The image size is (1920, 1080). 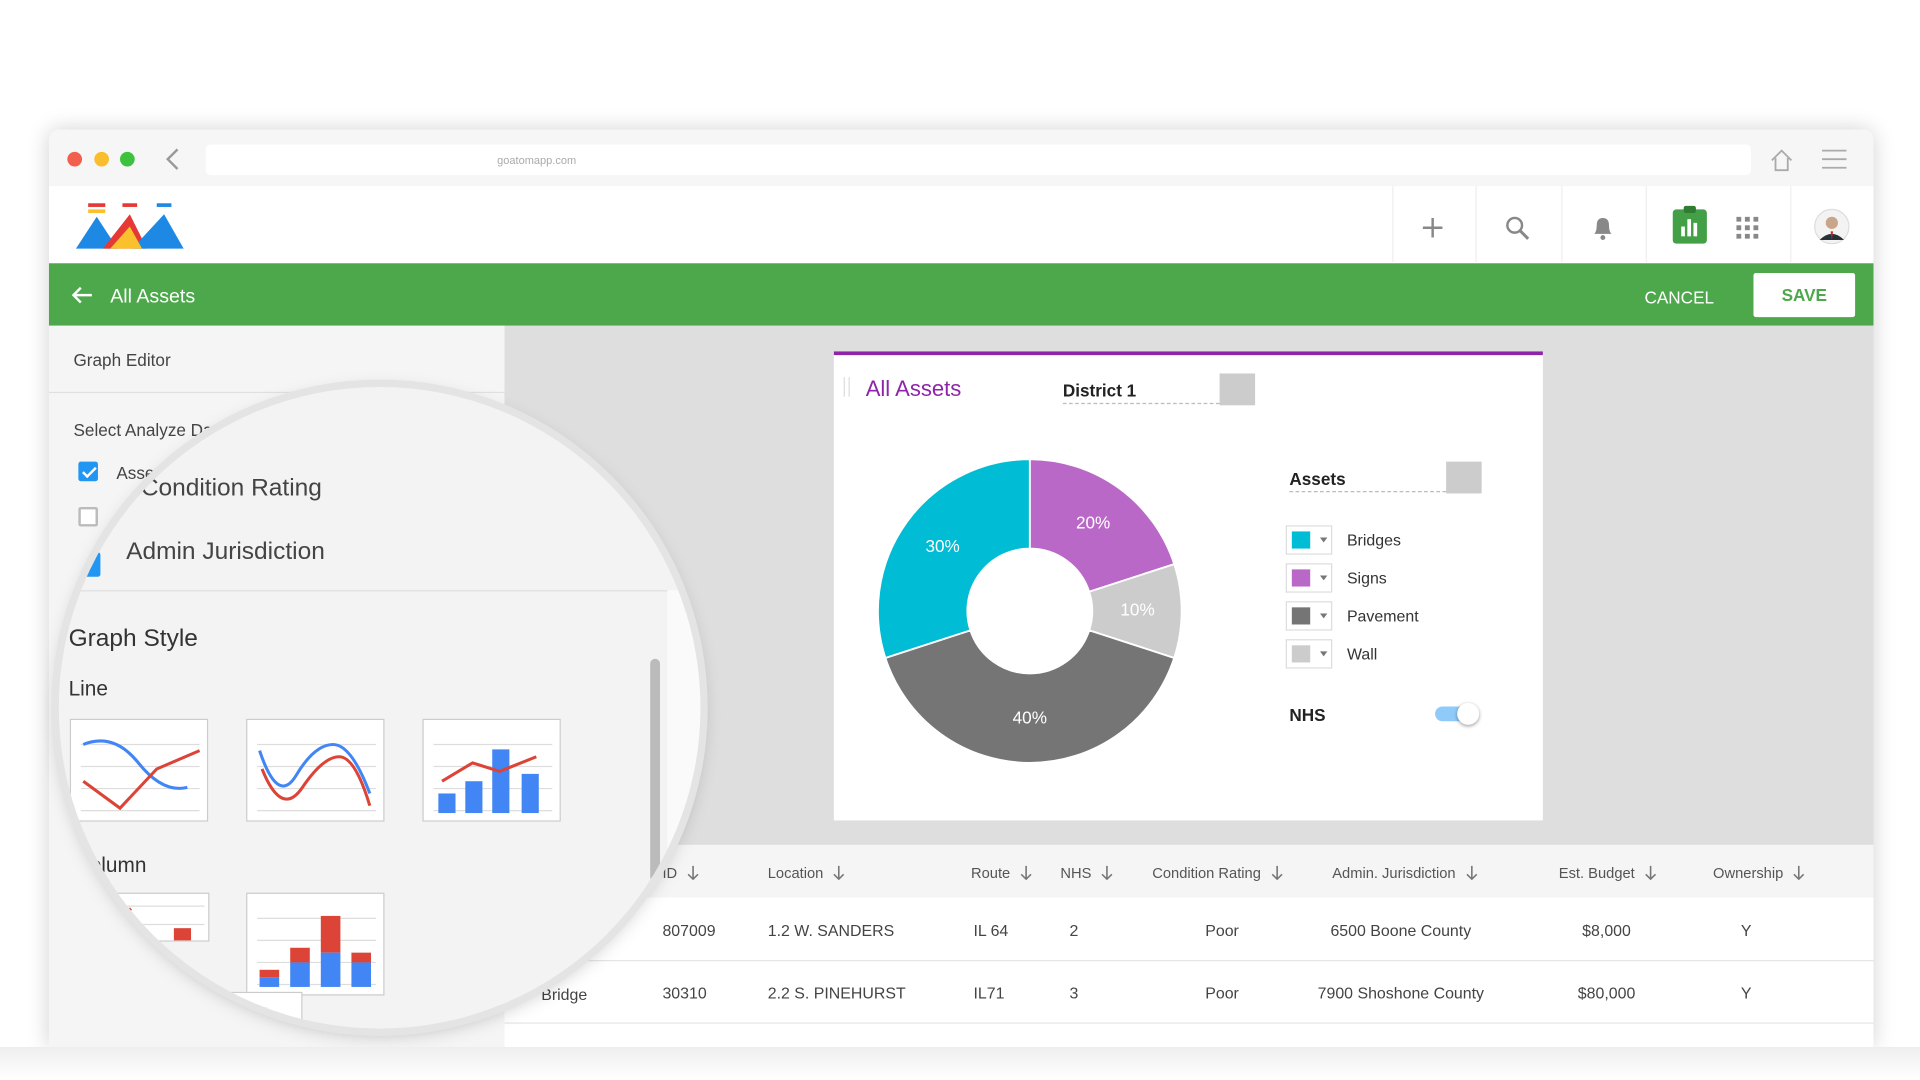 I want to click on filter-dropdown, so click(x=1237, y=389).